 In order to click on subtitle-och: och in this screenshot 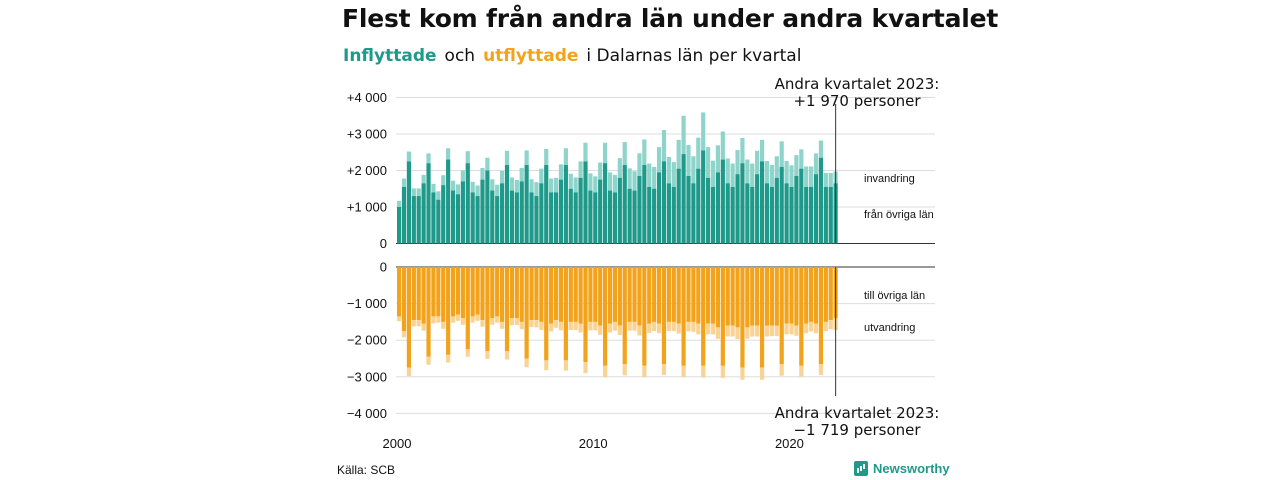, I will do `click(460, 56)`.